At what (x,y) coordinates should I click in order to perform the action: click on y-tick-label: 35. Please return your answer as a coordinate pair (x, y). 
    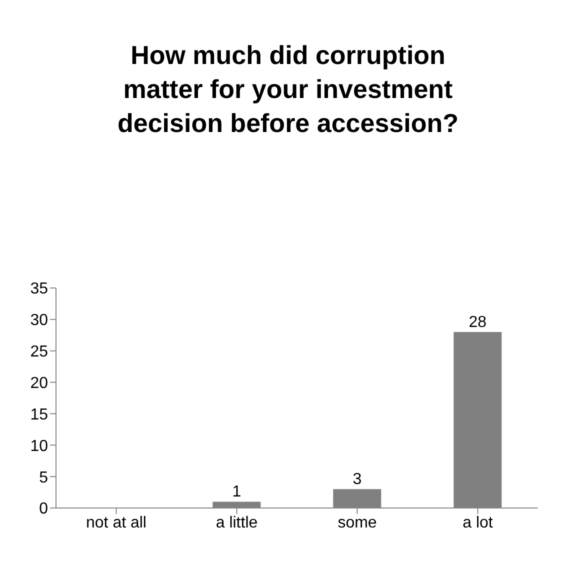
    Looking at the image, I should click on (39, 289).